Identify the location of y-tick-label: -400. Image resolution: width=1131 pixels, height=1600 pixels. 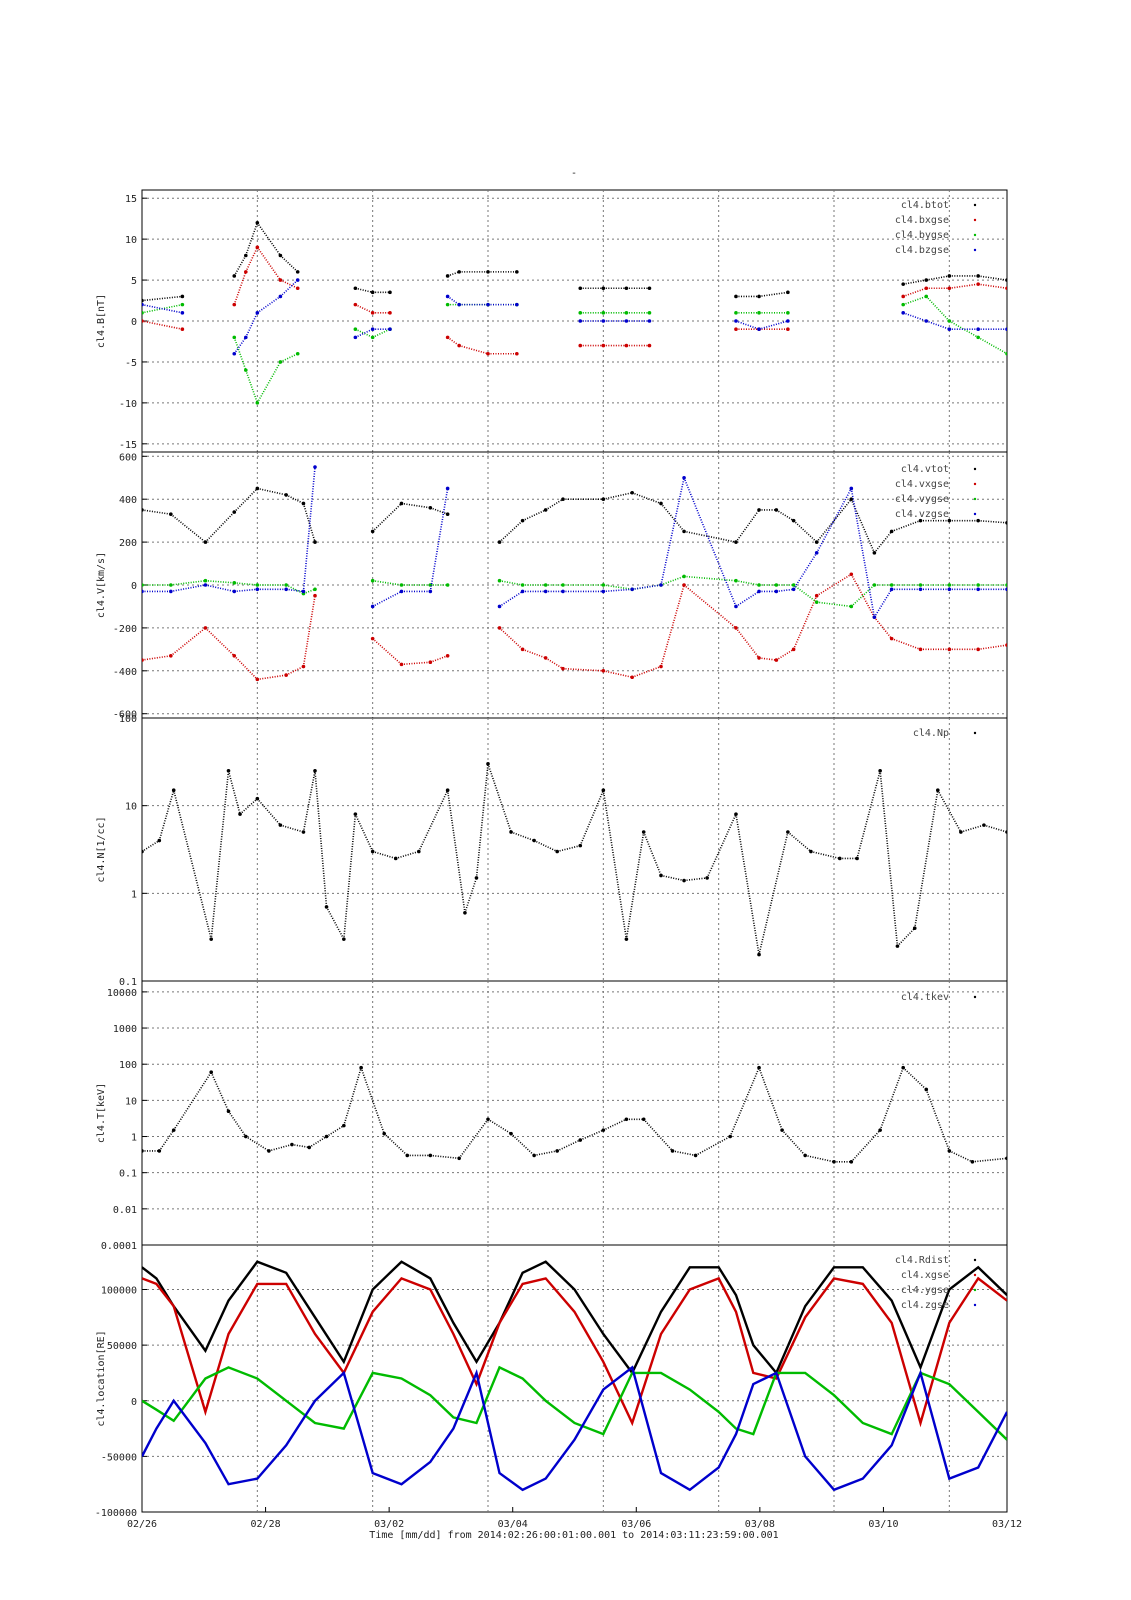
(125, 672).